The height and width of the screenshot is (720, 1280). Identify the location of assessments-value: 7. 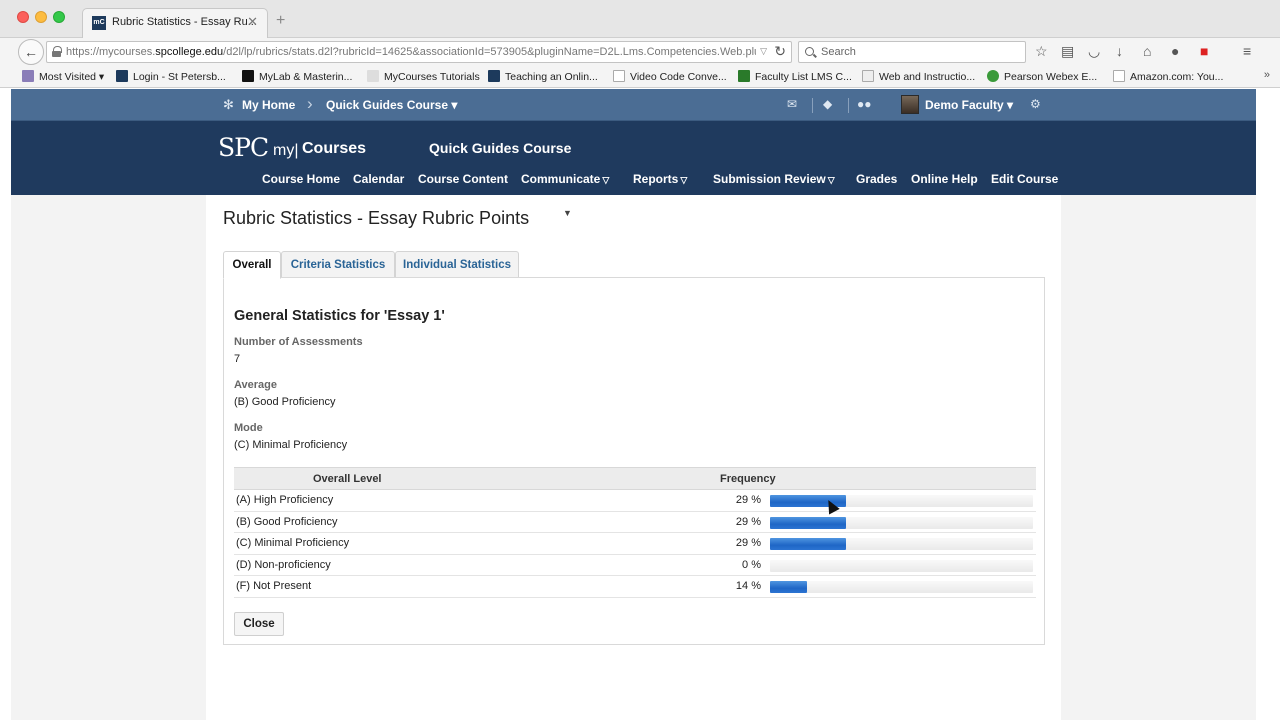
(237, 359).